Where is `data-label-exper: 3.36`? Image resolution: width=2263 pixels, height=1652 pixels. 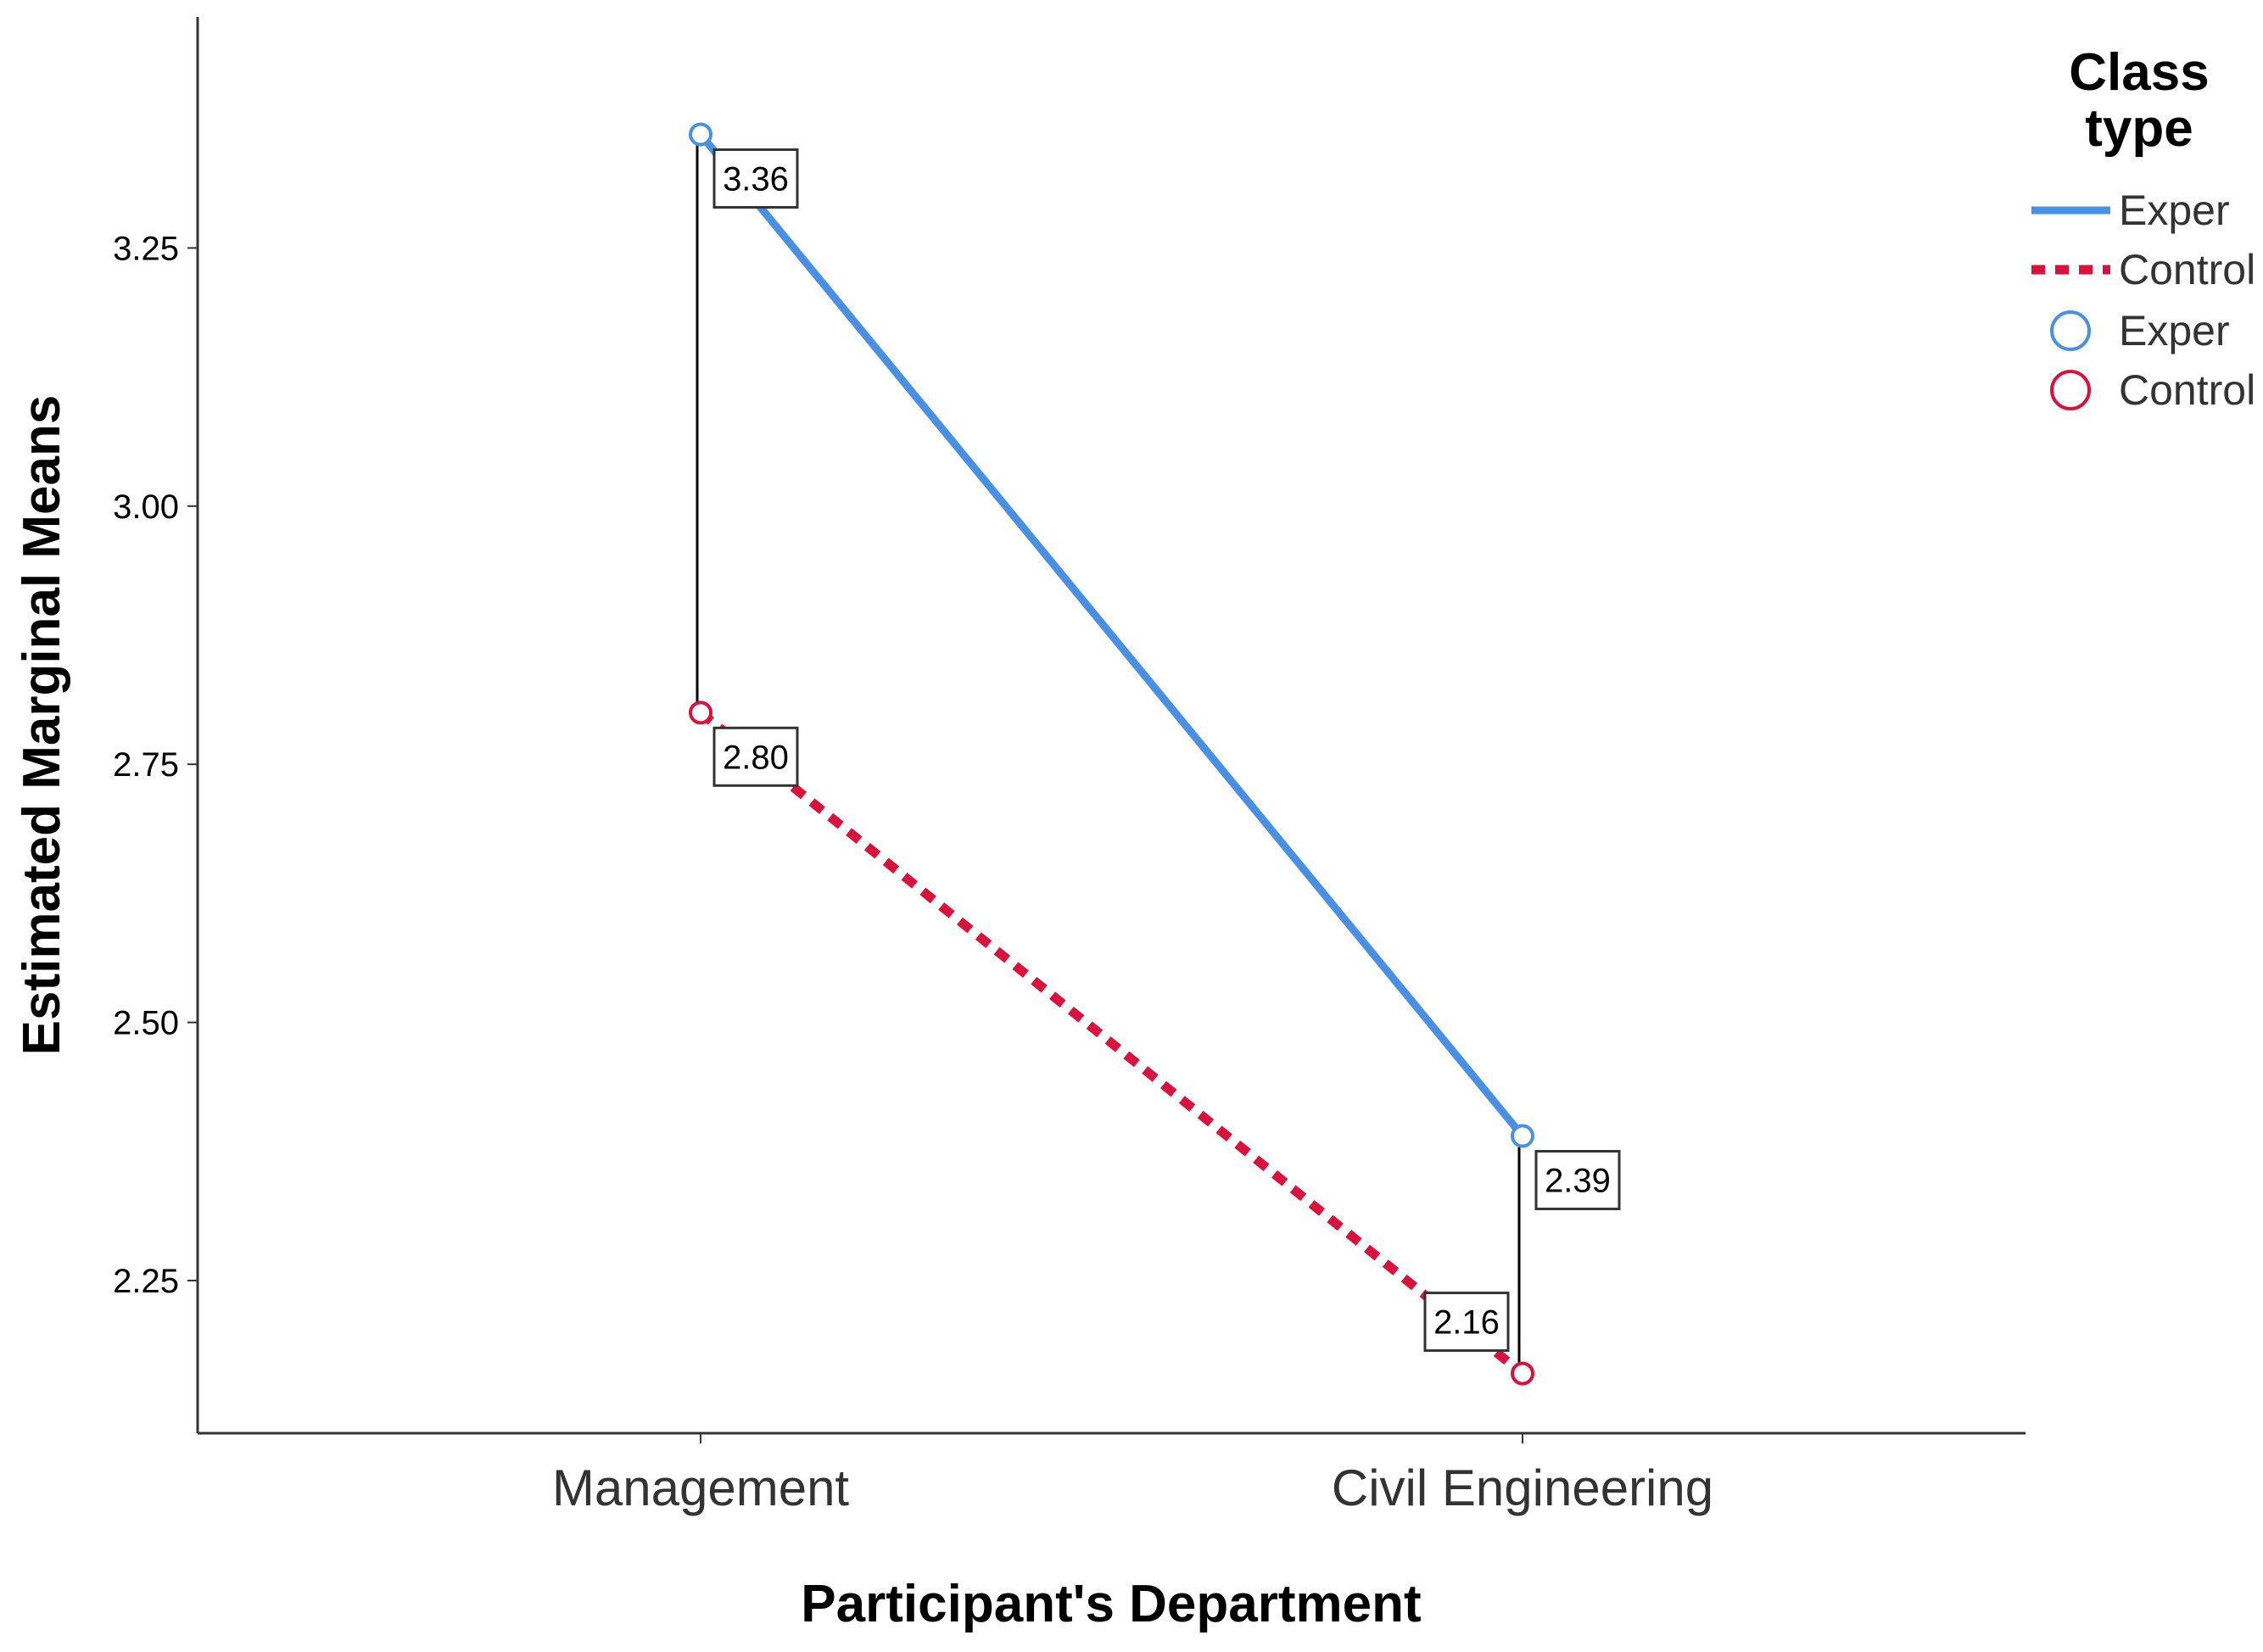 data-label-exper: 3.36 is located at coordinates (755, 178).